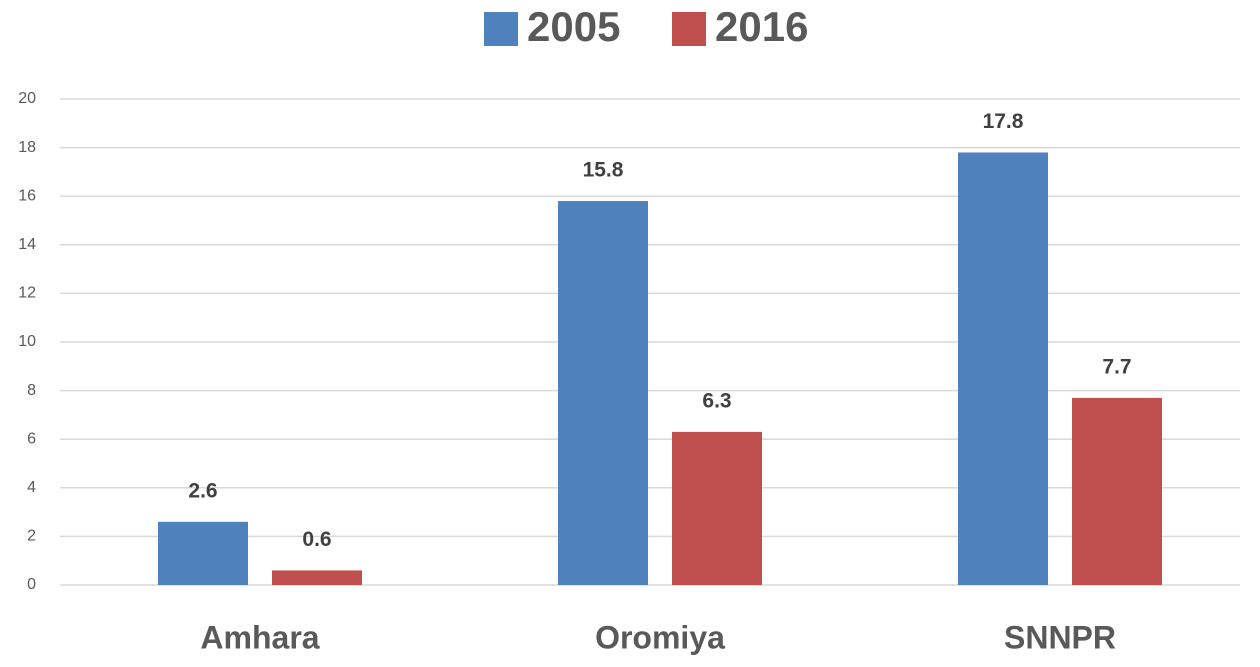  I want to click on legend-label: 2016, so click(761, 26).